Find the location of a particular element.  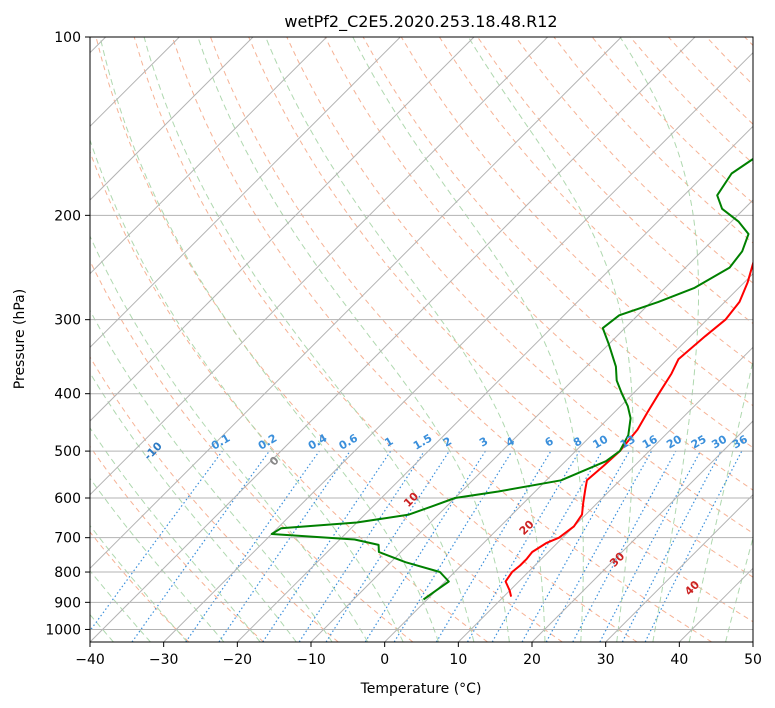

x-tick-label: 50 is located at coordinates (753, 660).